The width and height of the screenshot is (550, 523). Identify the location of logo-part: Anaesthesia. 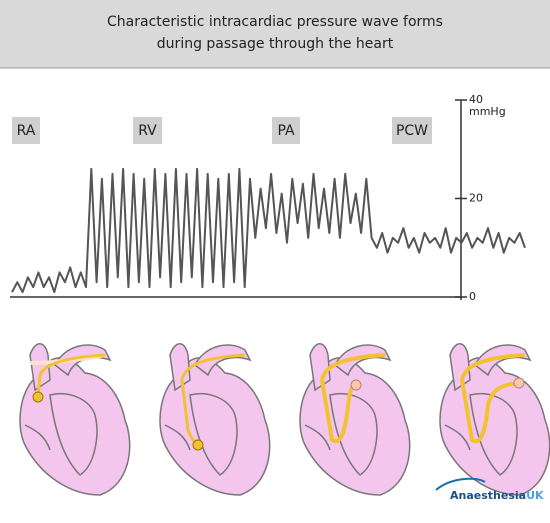
(488, 495).